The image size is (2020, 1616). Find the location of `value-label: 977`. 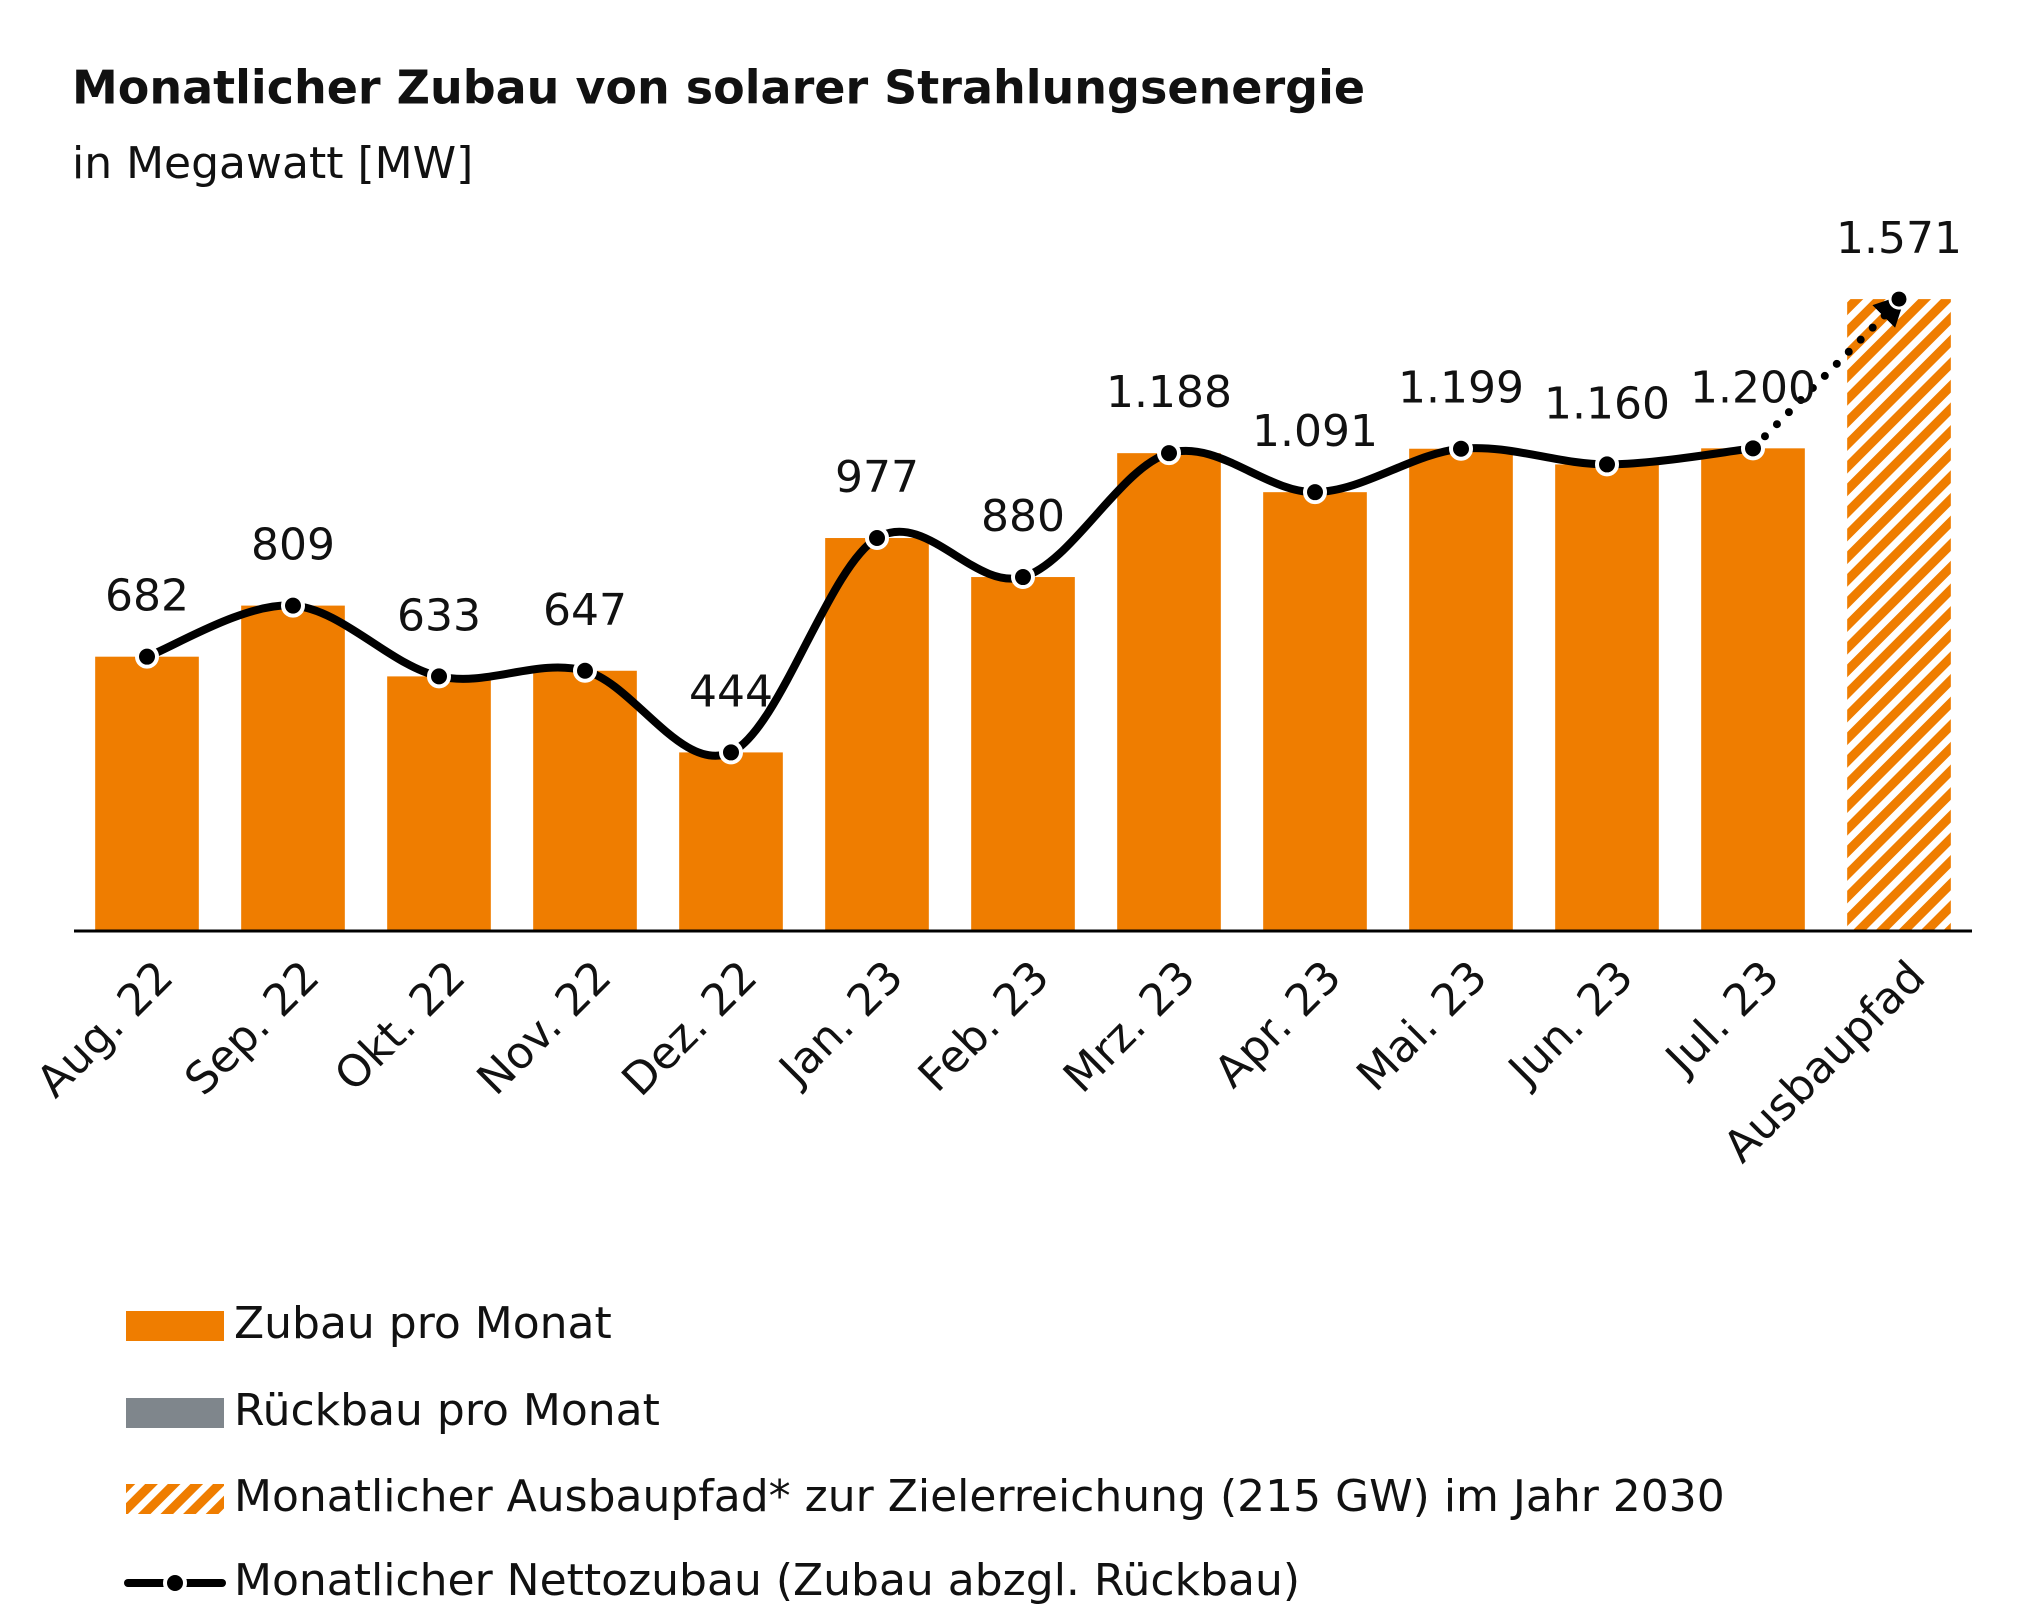

value-label: 977 is located at coordinates (877, 477).